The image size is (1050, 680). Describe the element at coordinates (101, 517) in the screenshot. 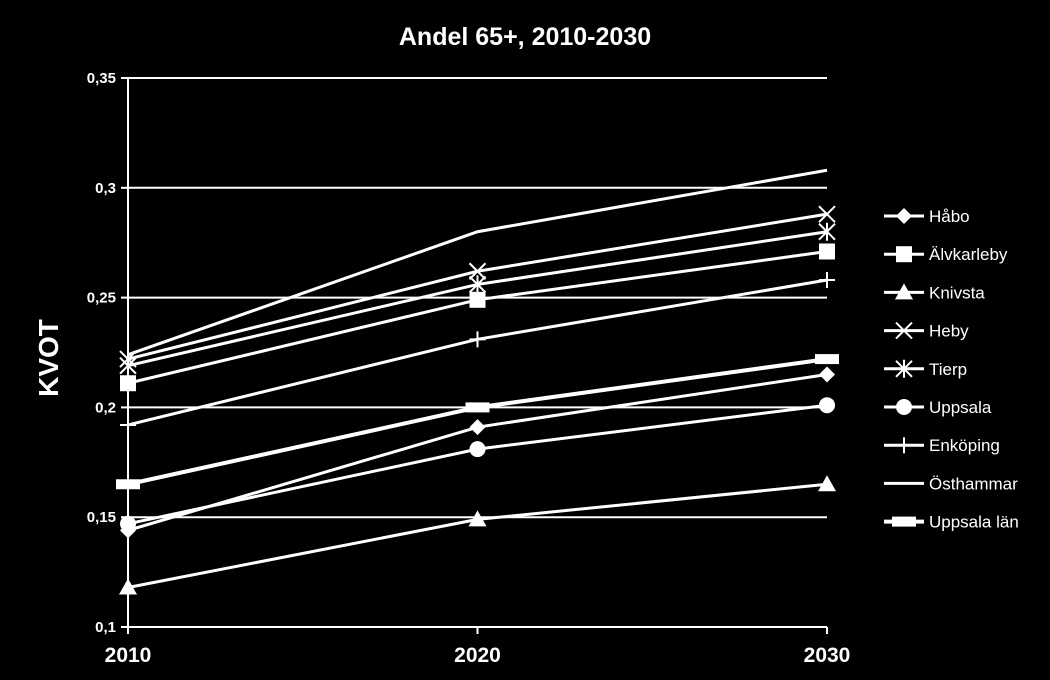

I see `y-tick-label: 0,15` at that location.